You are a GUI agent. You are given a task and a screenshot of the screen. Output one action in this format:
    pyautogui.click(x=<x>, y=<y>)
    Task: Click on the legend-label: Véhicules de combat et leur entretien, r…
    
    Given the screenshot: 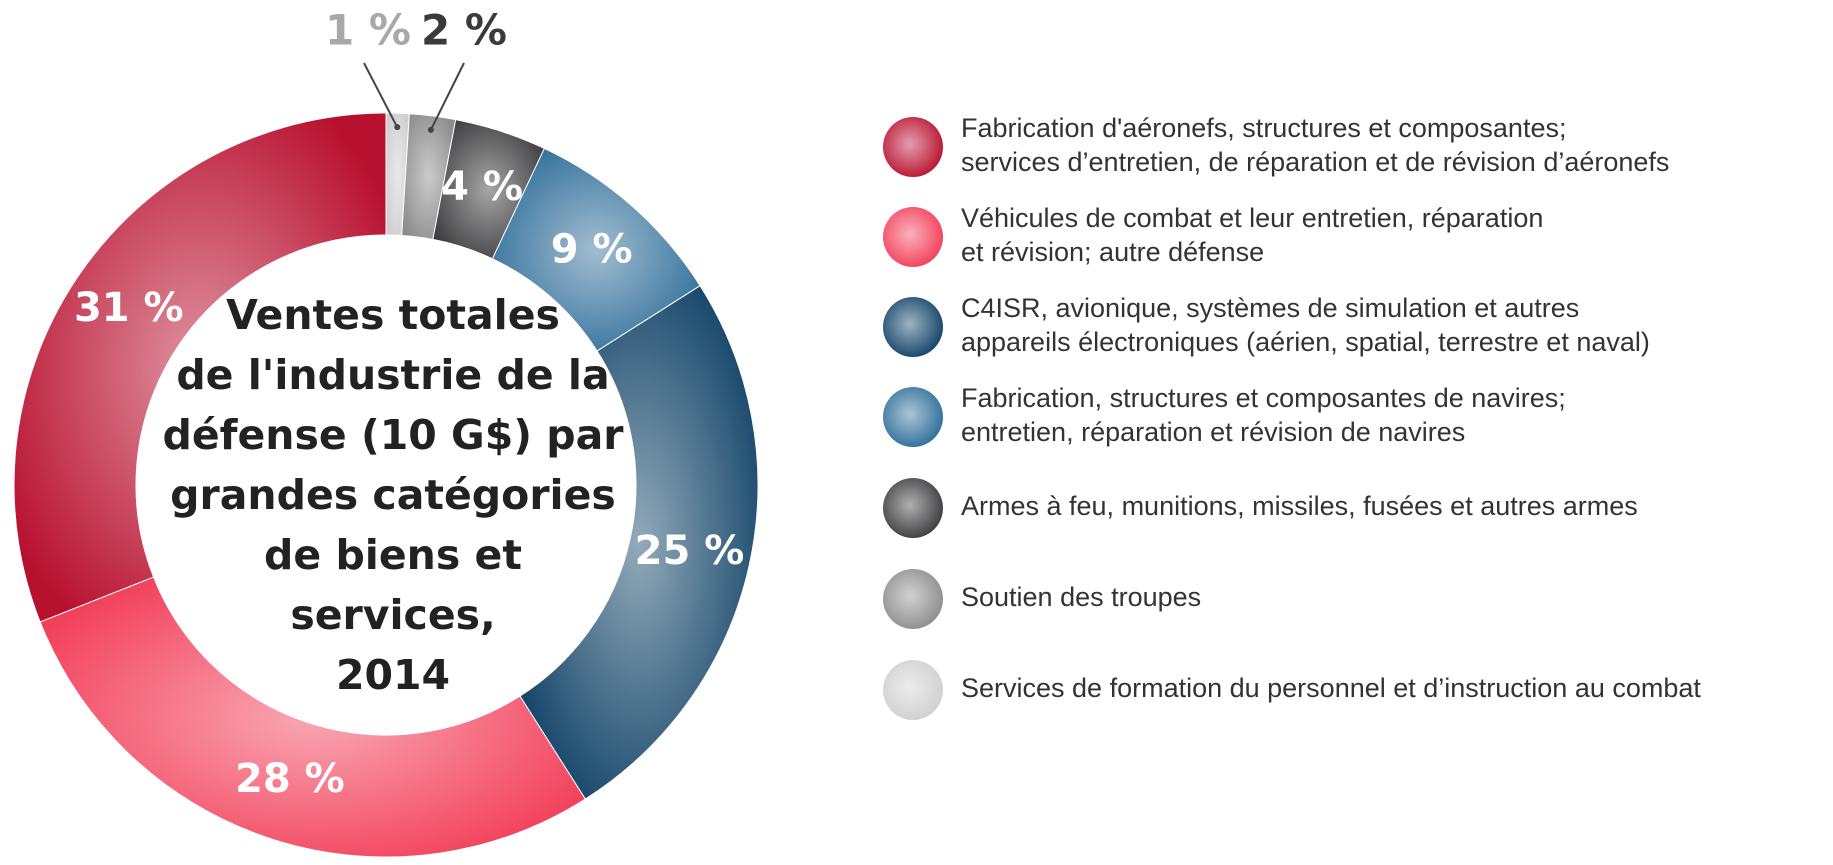 What is the action you would take?
    pyautogui.click(x=1252, y=218)
    